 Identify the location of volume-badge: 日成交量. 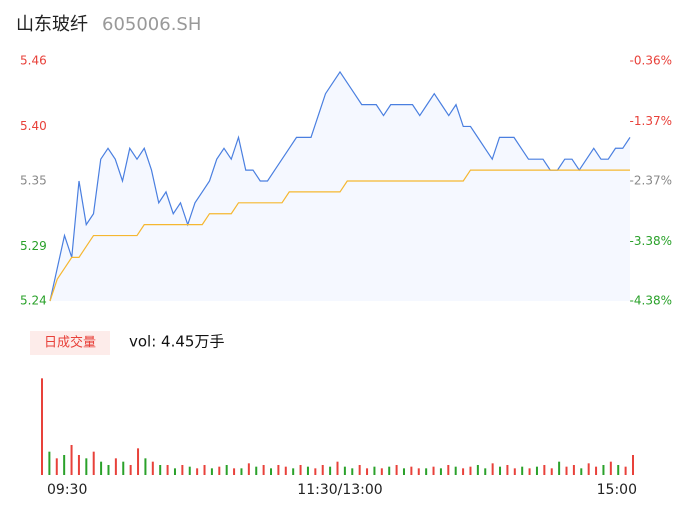
(70, 343).